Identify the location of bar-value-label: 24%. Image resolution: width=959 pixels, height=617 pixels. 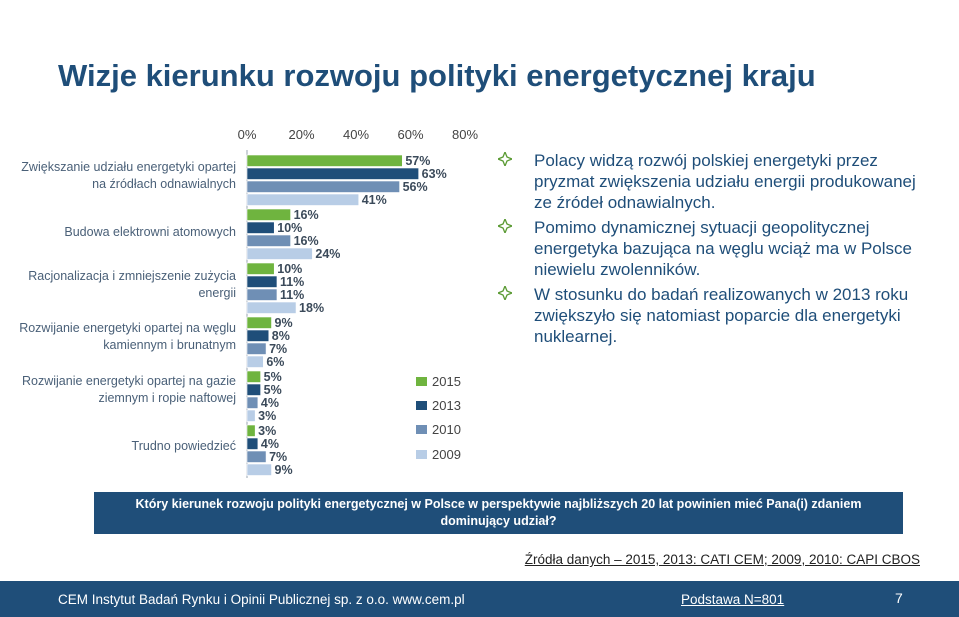
(327, 254).